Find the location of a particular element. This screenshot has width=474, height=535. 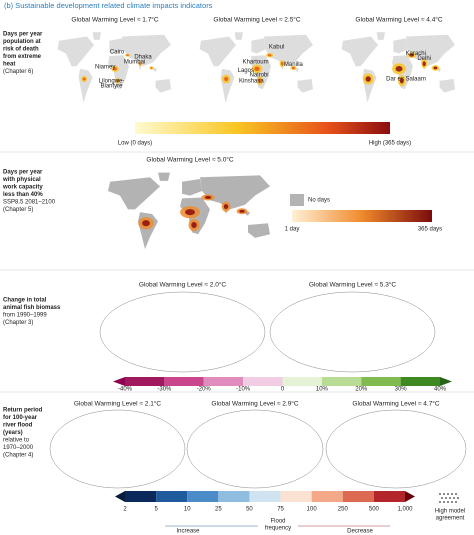

land is located at coordinates (116, 446).